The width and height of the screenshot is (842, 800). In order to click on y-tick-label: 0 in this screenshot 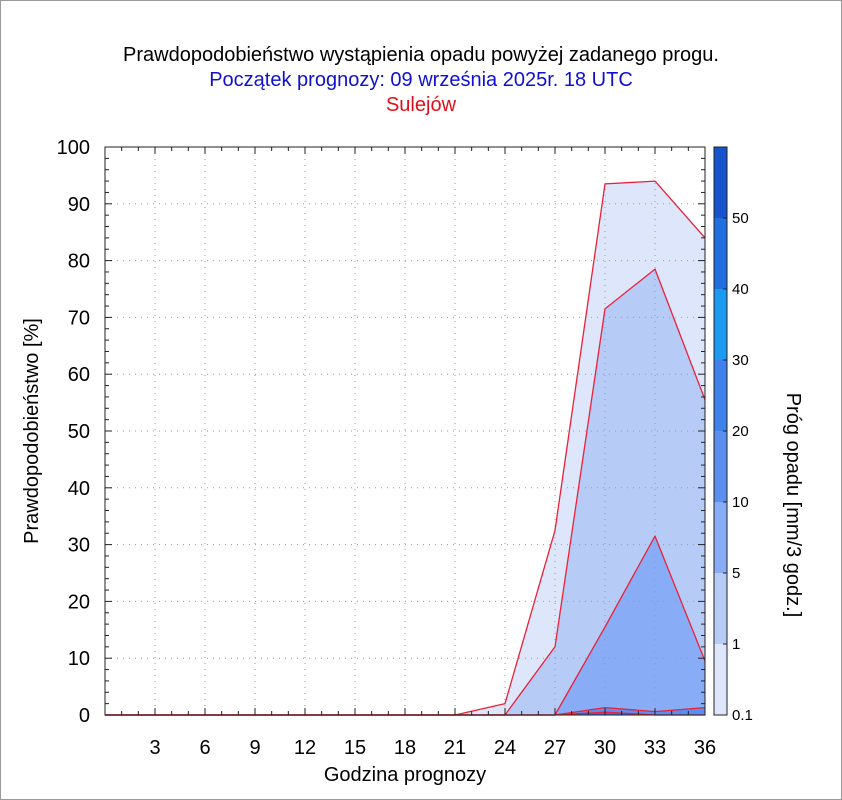, I will do `click(84, 716)`.